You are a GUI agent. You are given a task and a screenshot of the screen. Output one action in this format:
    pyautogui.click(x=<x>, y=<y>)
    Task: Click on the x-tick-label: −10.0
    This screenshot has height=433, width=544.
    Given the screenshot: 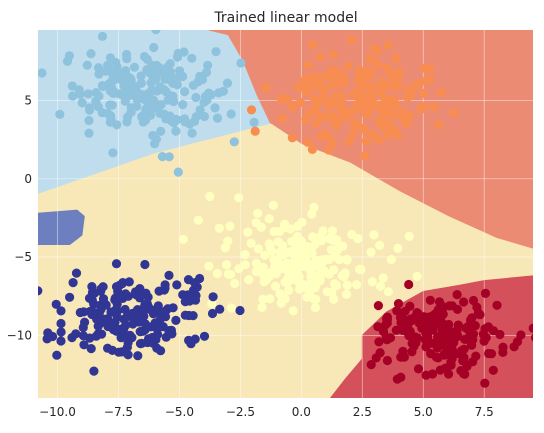 What is the action you would take?
    pyautogui.click(x=57, y=412)
    